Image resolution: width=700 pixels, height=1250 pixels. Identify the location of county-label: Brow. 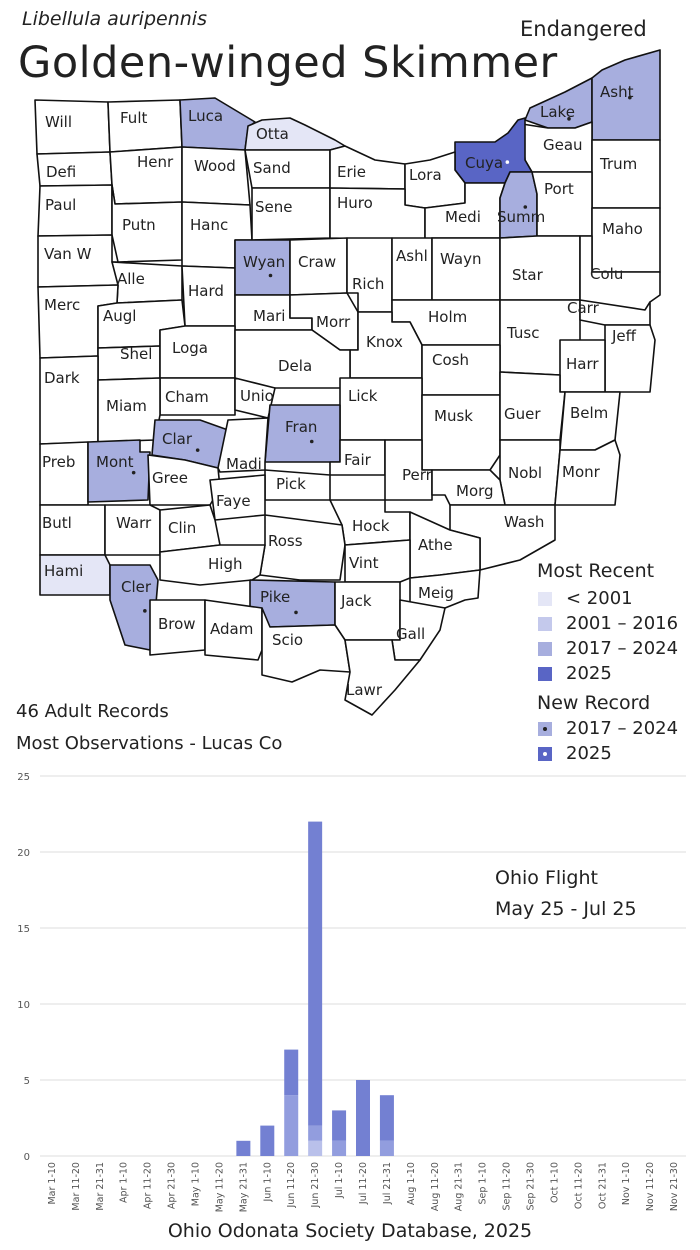
(177, 624).